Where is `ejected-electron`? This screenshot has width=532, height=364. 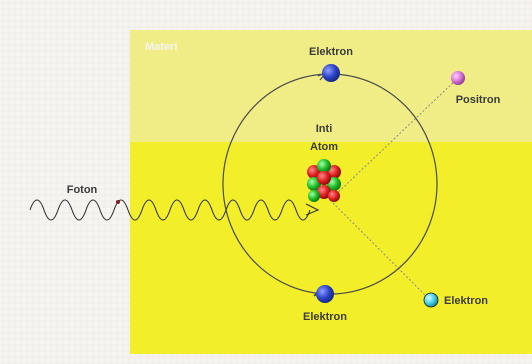
ejected-electron is located at coordinates (431, 300).